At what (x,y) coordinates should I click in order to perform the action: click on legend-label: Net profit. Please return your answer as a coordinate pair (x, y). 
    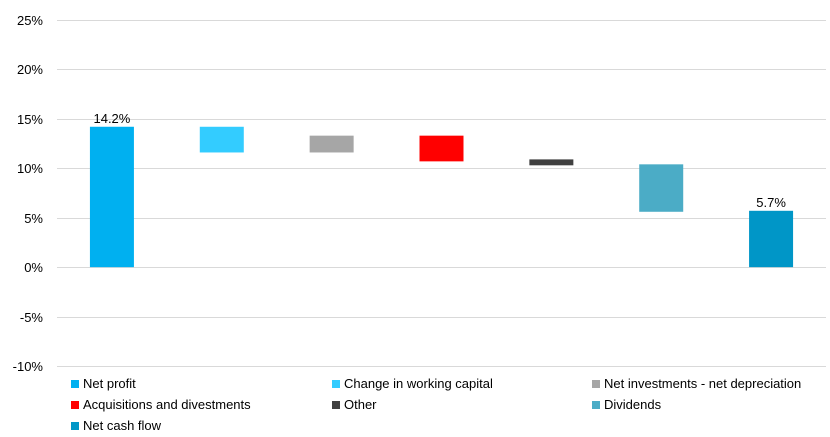
    Looking at the image, I should click on (109, 383).